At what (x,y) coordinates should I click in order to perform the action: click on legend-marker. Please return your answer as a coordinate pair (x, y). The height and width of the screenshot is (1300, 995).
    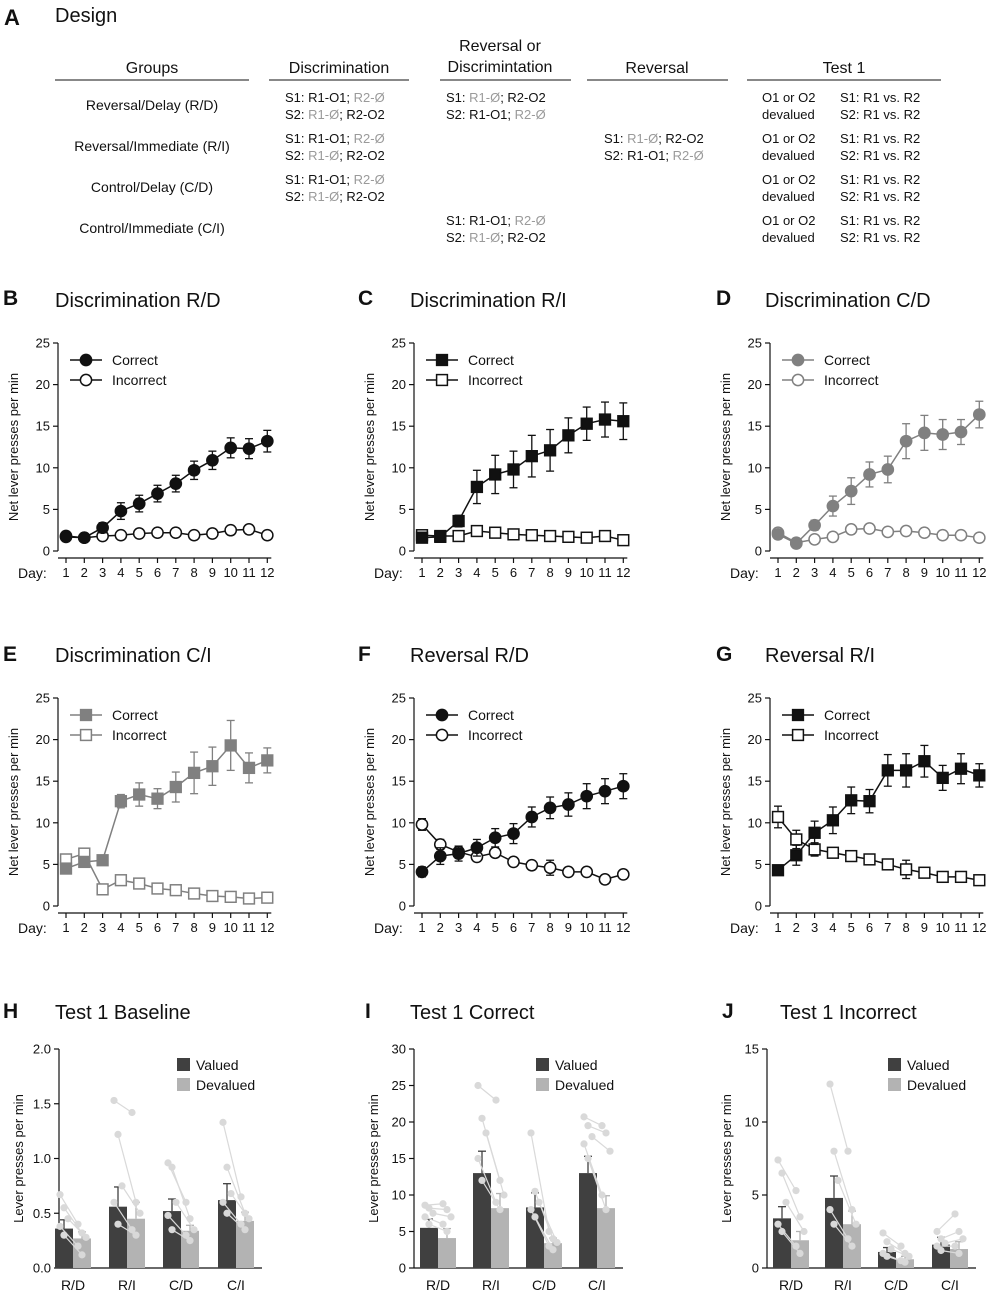
    Looking at the image, I should click on (798, 715).